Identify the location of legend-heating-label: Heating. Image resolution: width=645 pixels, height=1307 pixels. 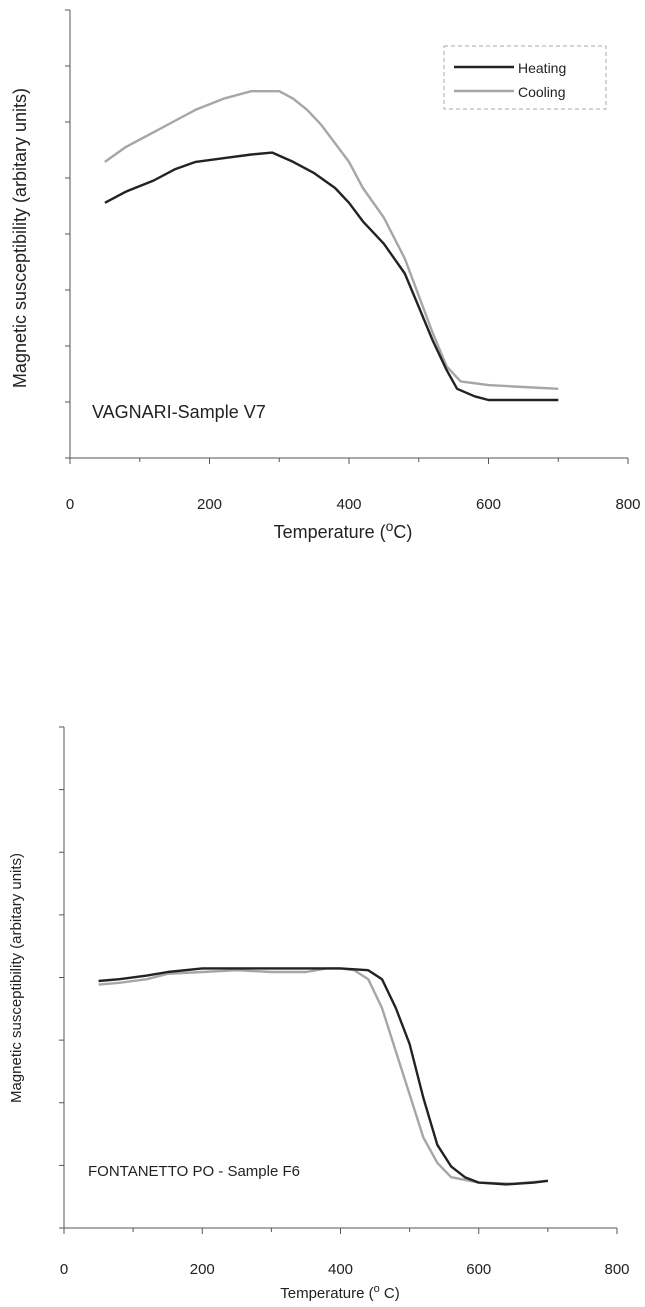
(542, 68).